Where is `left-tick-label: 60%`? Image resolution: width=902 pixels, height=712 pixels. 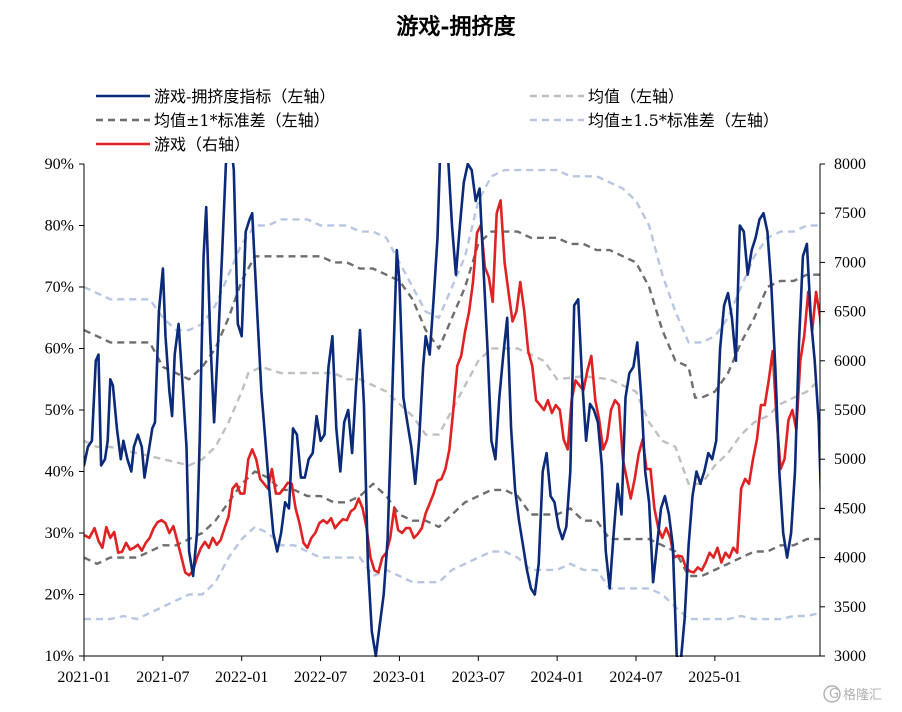 left-tick-label: 60% is located at coordinates (59, 349).